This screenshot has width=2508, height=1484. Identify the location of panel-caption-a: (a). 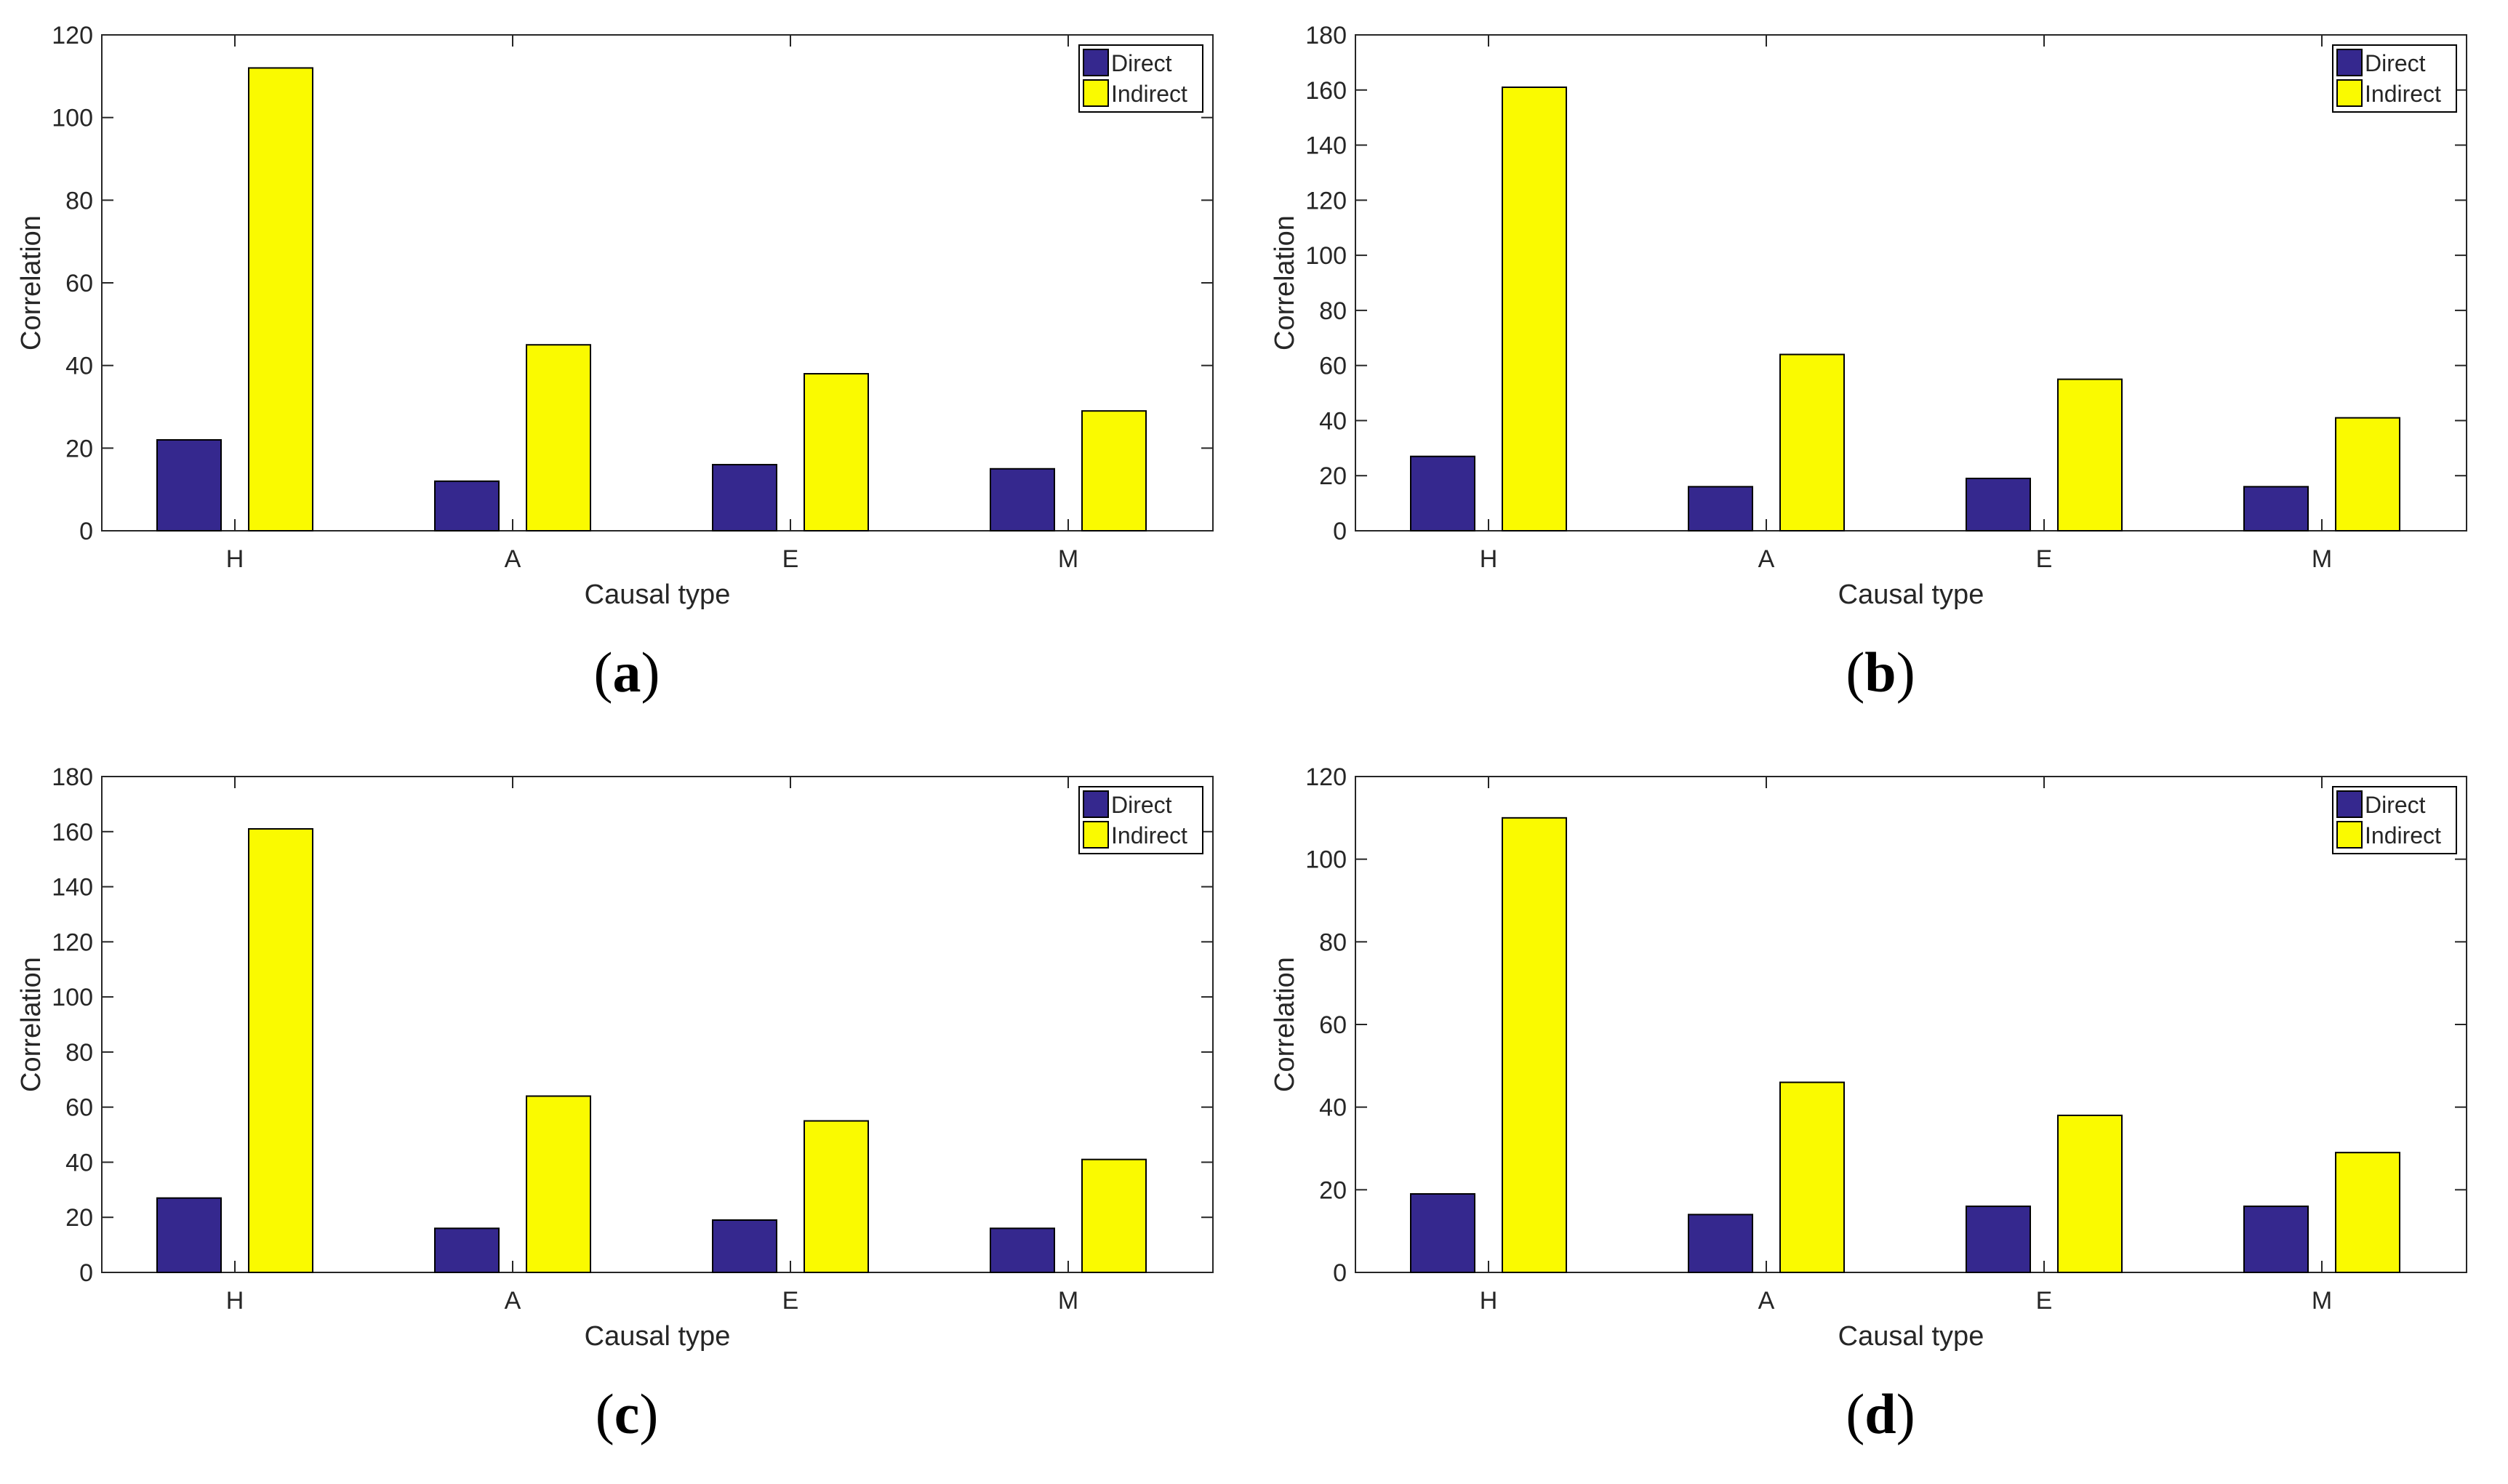
(626, 672).